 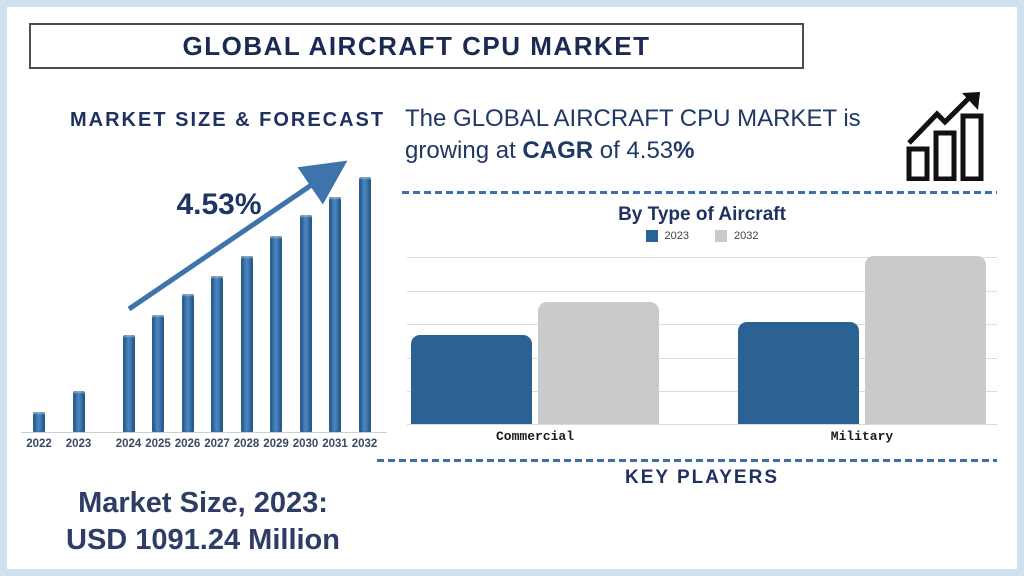 I want to click on forecast-bar-2031, so click(x=335, y=314).